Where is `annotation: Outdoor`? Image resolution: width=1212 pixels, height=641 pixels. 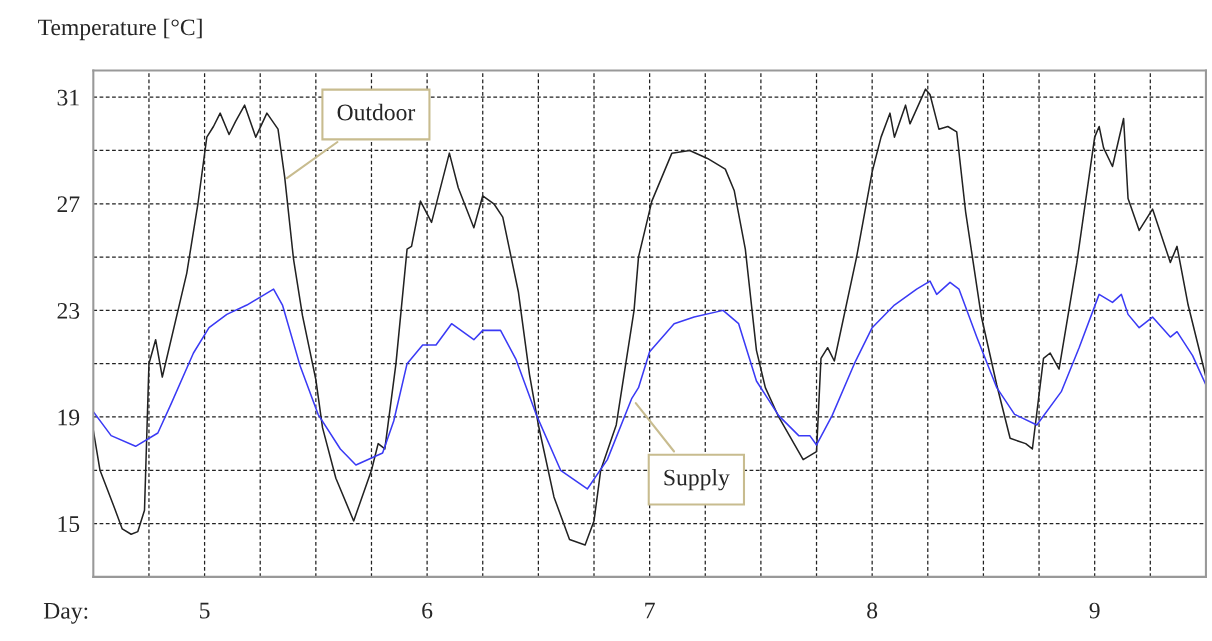
annotation: Outdoor is located at coordinates (376, 112).